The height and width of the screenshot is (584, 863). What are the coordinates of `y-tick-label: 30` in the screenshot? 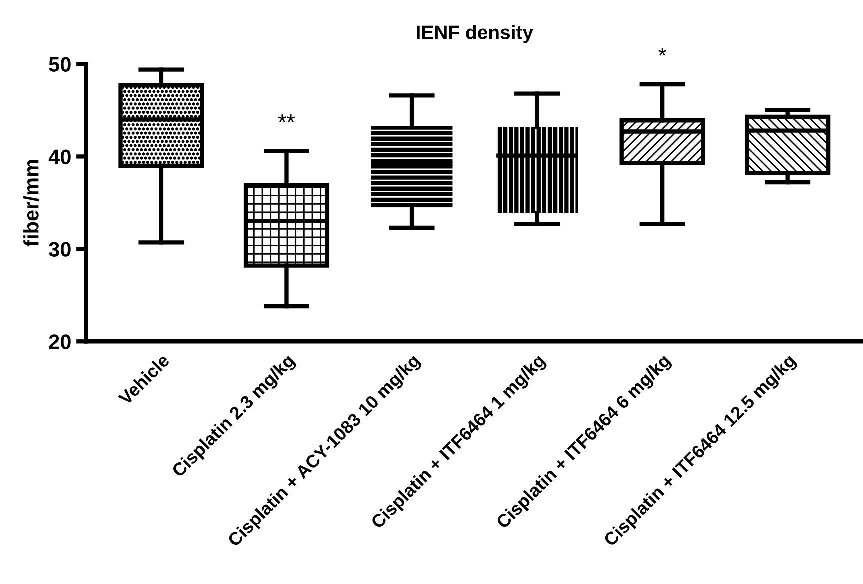 It's located at (60, 249).